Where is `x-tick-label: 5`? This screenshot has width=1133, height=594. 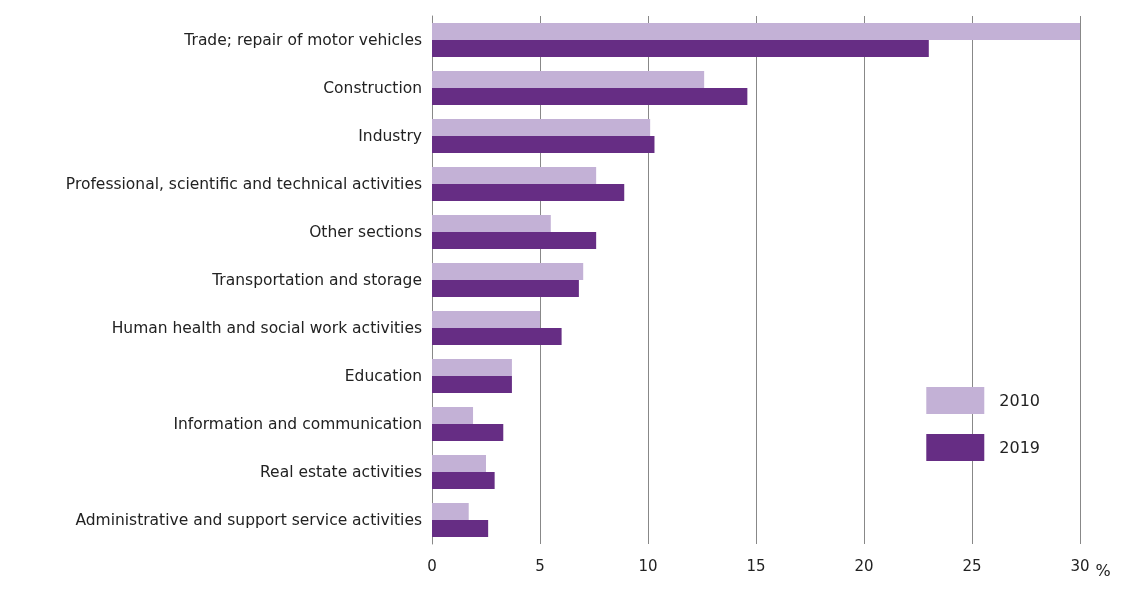 x-tick-label: 5 is located at coordinates (540, 565).